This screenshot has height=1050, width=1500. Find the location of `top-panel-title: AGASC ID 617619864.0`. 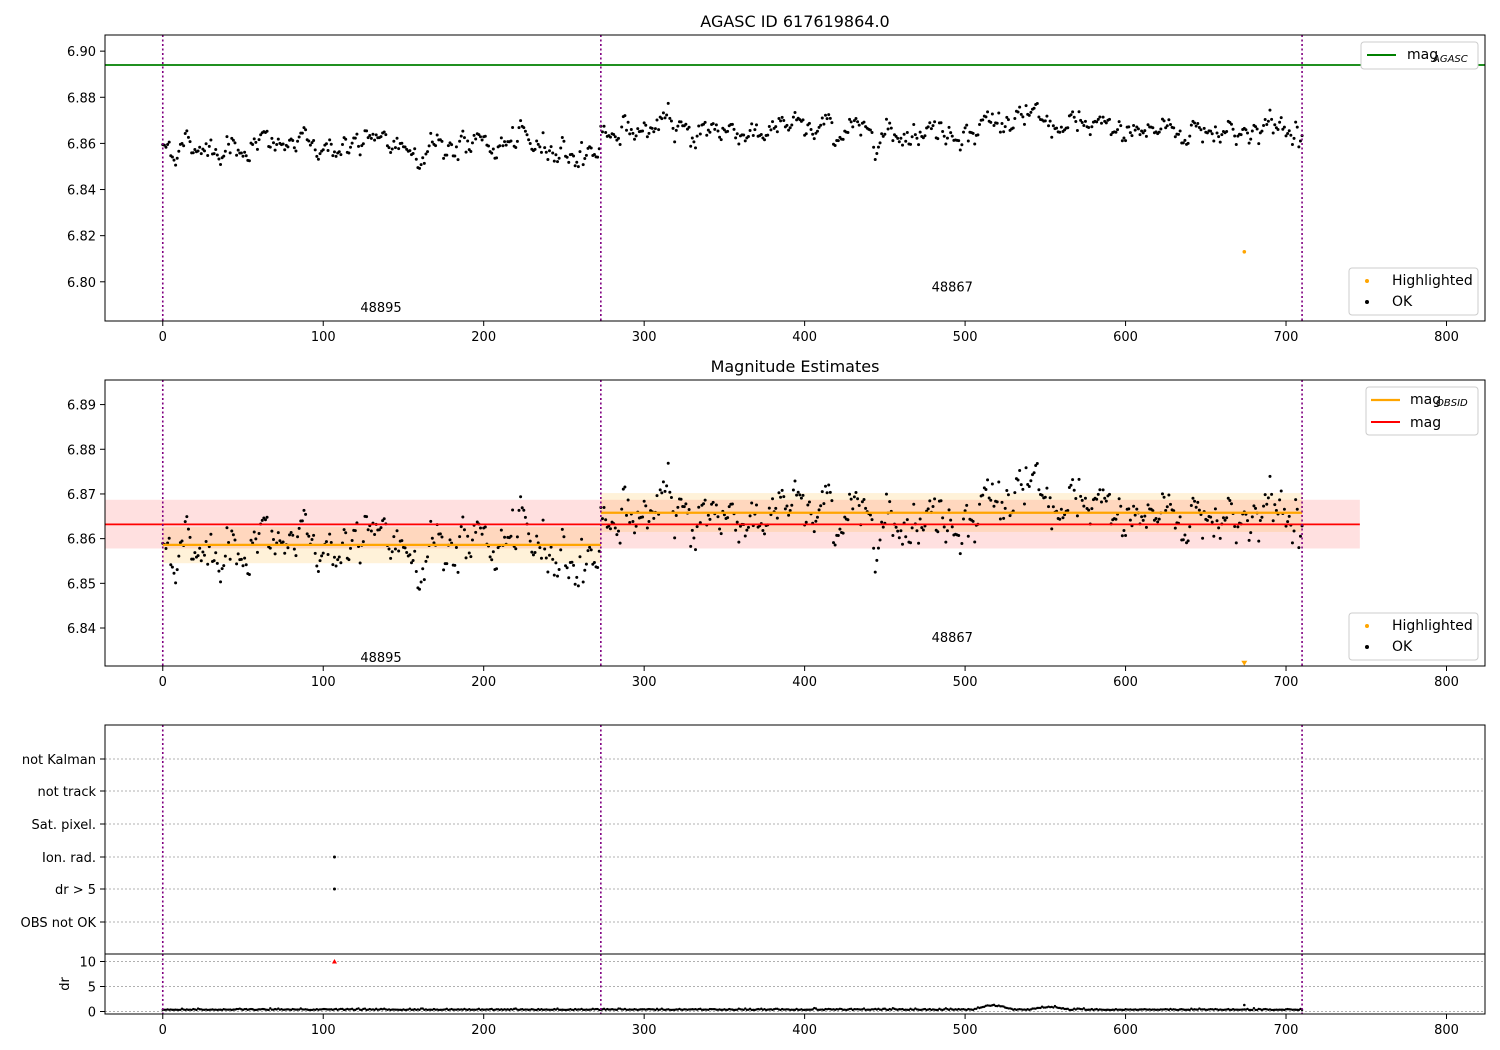

top-panel-title: AGASC ID 617619864.0 is located at coordinates (794, 21).